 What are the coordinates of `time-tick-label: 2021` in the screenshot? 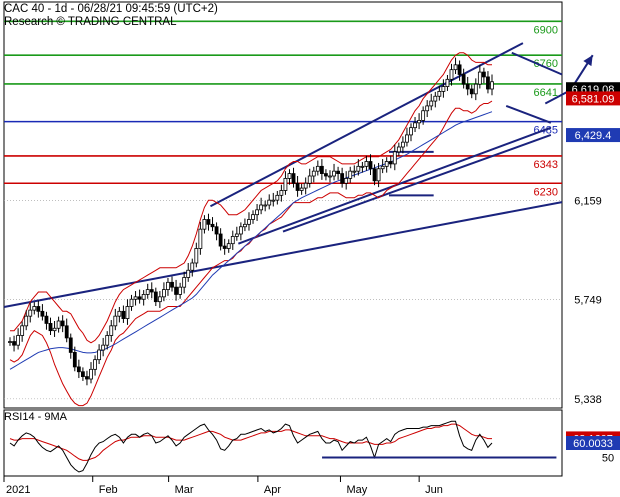 It's located at (18, 490).